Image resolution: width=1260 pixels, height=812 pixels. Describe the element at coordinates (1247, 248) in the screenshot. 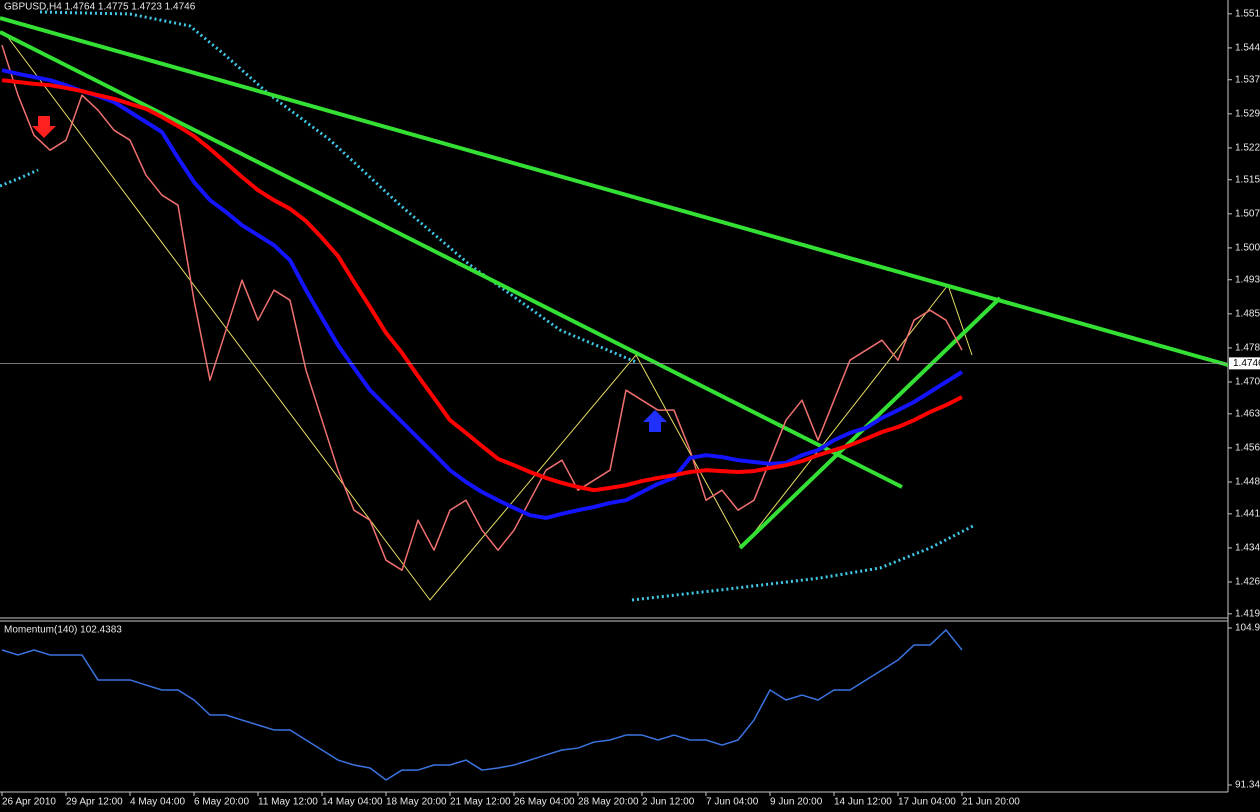

I see `y-tick-label: 1.5000` at that location.